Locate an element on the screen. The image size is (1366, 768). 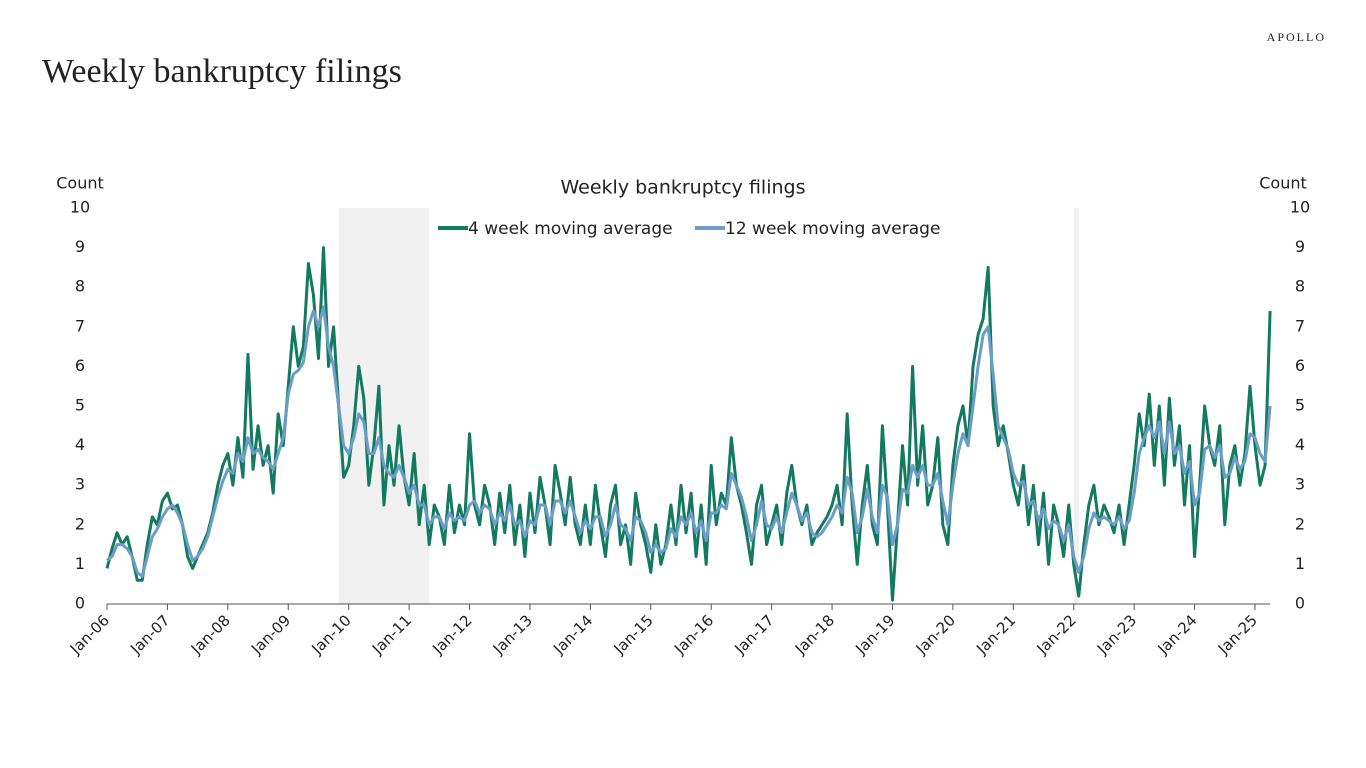
x-tick-label: Jan-19 is located at coordinates (874, 634).